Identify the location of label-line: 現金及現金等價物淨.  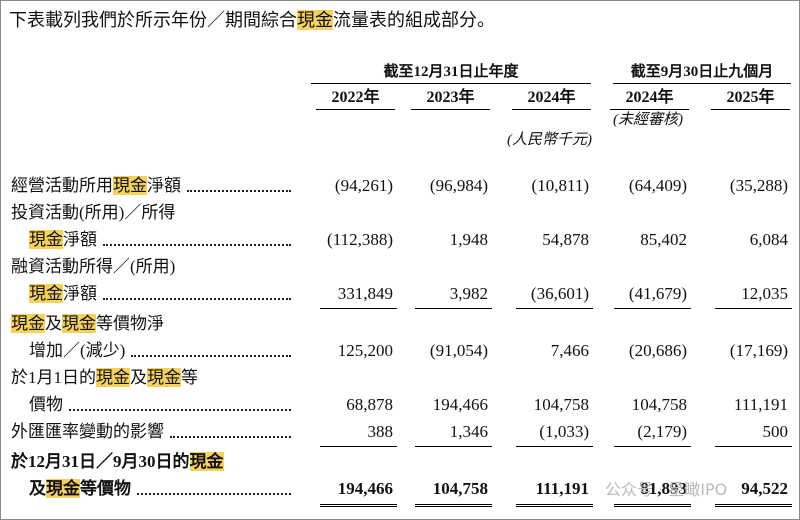
(87, 324).